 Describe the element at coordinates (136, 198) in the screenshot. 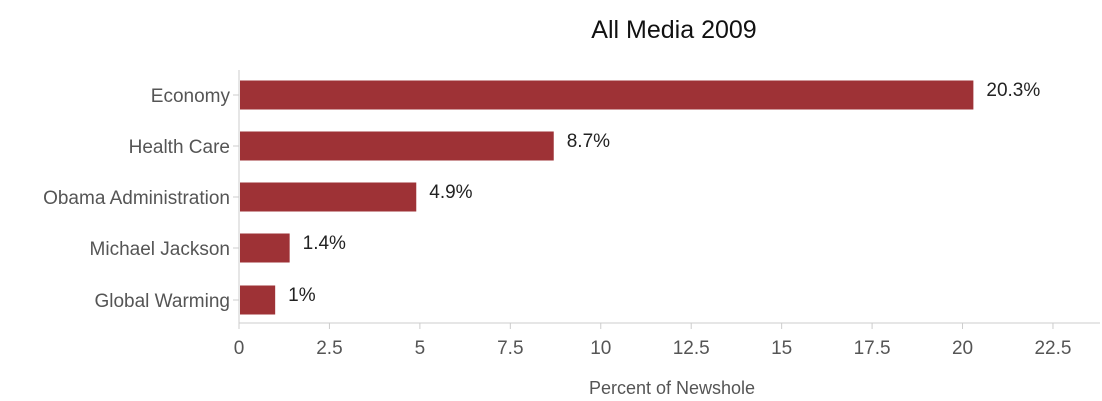

I see `category-label-obama-administration: Obama Administration` at that location.